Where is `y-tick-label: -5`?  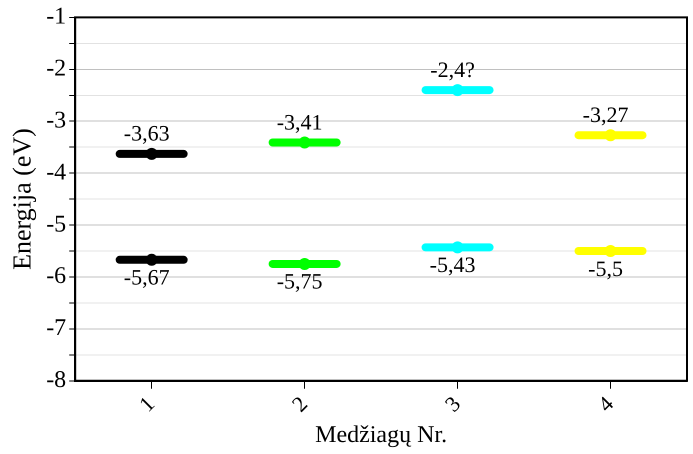
y-tick-label: -5 is located at coordinates (56, 224).